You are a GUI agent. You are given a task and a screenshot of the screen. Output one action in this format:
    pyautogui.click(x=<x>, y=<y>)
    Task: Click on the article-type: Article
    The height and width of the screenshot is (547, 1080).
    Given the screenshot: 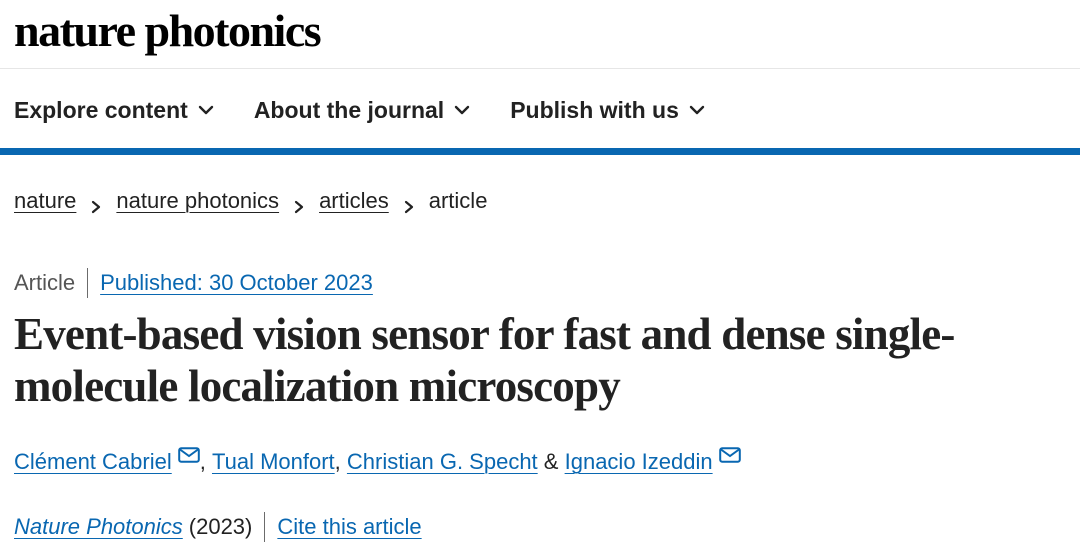 What is the action you would take?
    pyautogui.click(x=45, y=282)
    